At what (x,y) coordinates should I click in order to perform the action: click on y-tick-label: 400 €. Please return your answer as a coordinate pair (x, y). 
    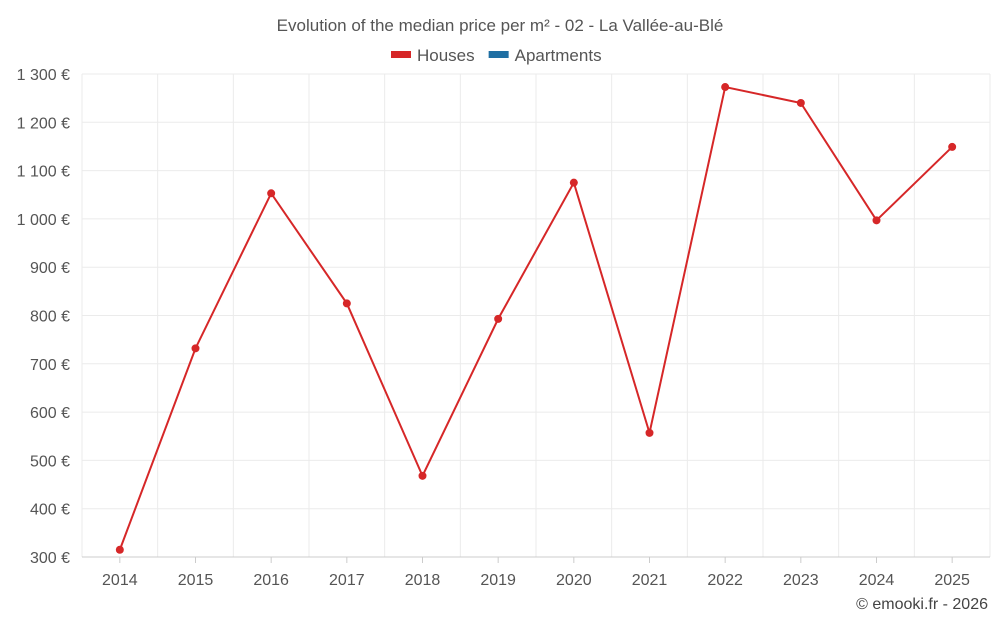
    Looking at the image, I should click on (50, 510).